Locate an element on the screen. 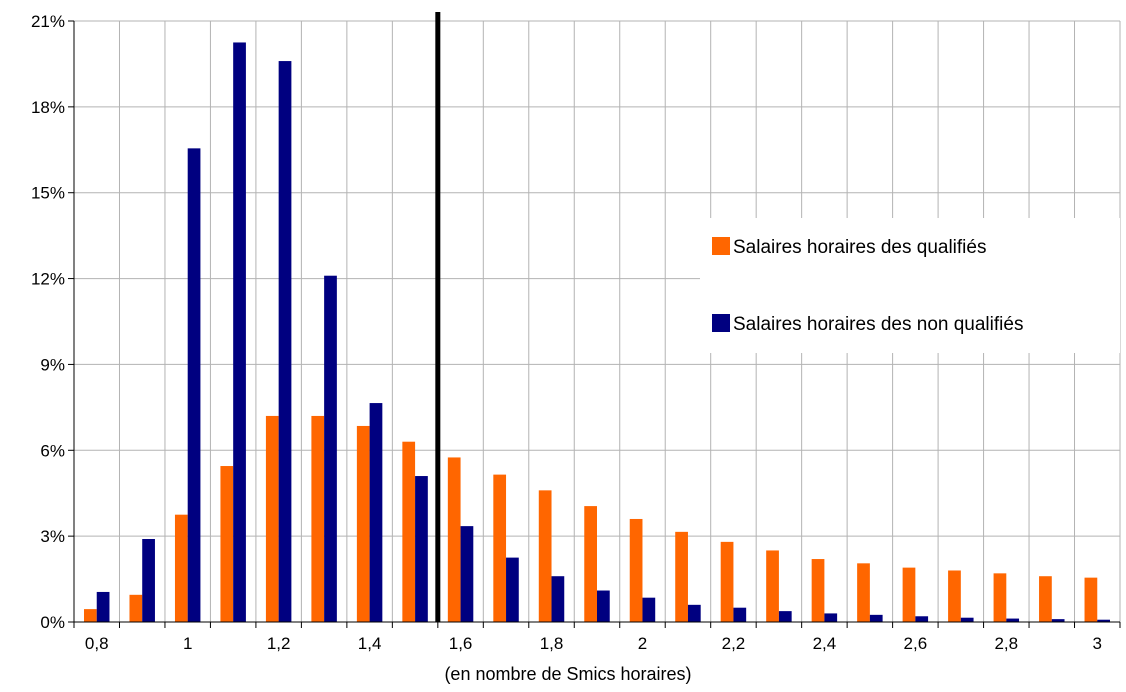 The image size is (1126, 692). x-tick-label: 1,4 is located at coordinates (370, 643).